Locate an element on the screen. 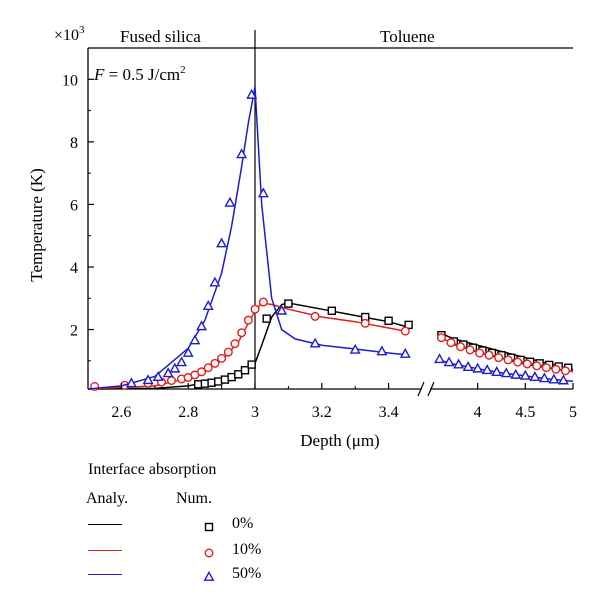  legend-row: 50% is located at coordinates (300, 575).